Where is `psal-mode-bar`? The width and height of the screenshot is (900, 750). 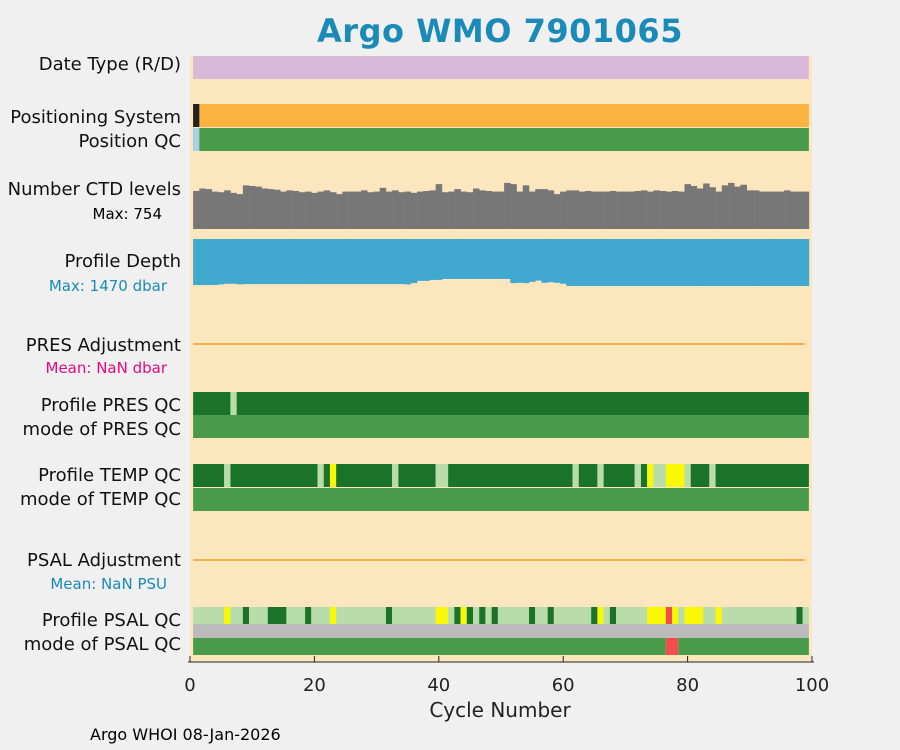
psal-mode-bar is located at coordinates (743, 646).